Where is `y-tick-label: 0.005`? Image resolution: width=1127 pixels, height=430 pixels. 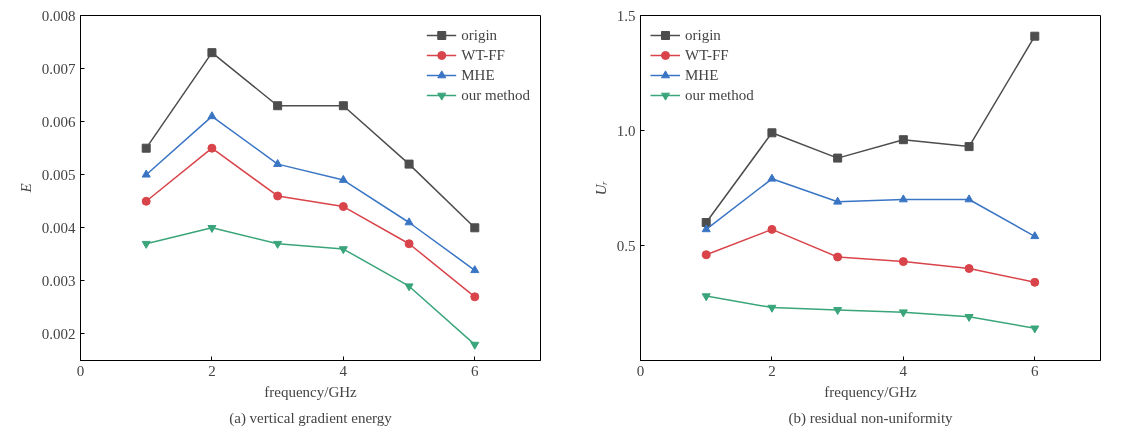 y-tick-label: 0.005 is located at coordinates (58, 174).